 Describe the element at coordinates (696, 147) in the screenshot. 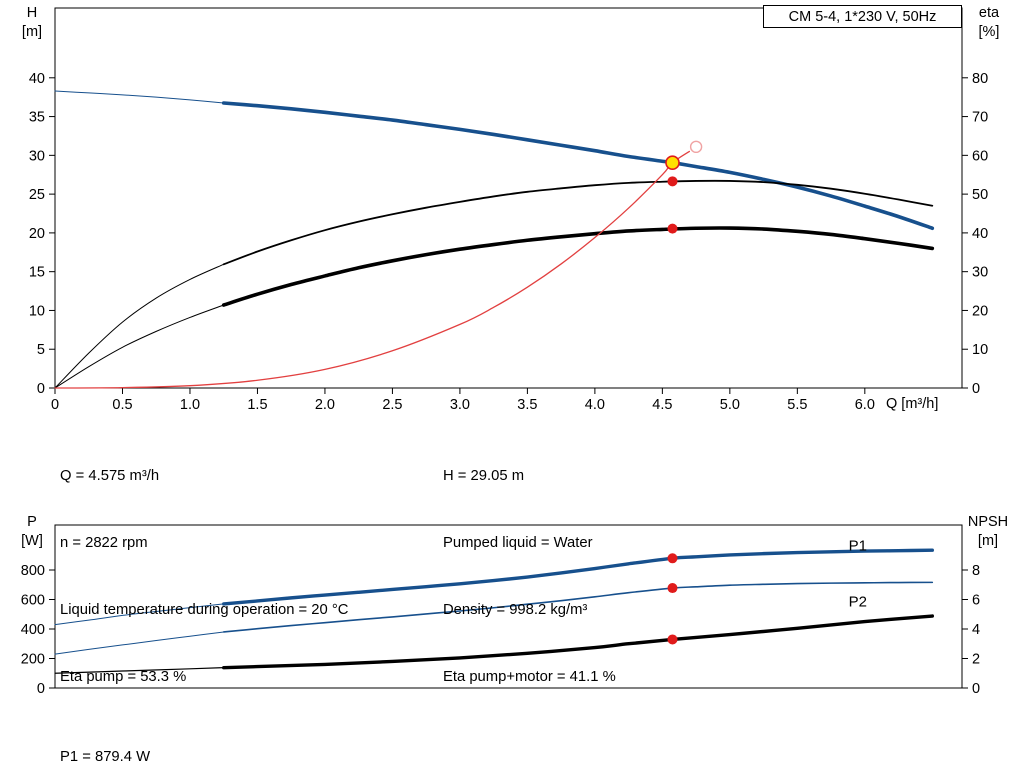

I see `system-curve-end-marker` at that location.